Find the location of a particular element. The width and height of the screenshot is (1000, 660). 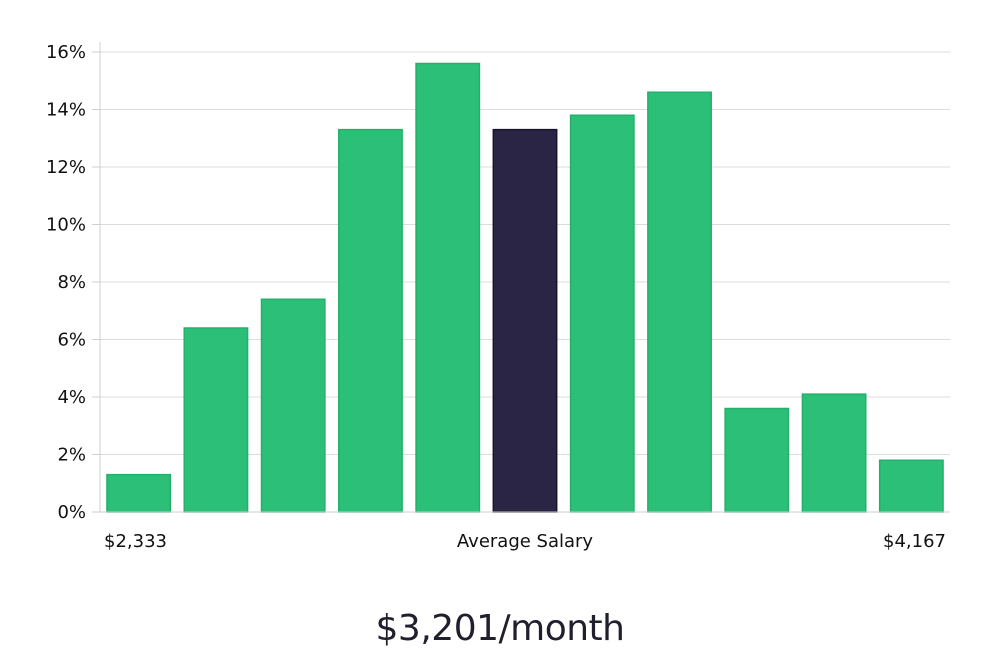

y-tick-label: 2% is located at coordinates (71, 455).